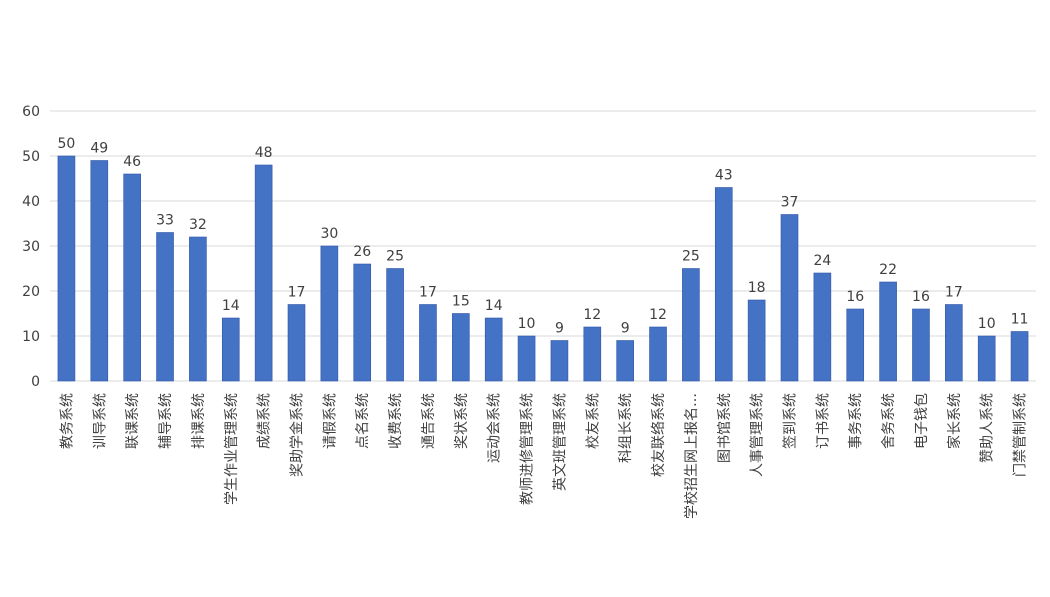  I want to click on x-tick-label: 教务系统, so click(67, 421).